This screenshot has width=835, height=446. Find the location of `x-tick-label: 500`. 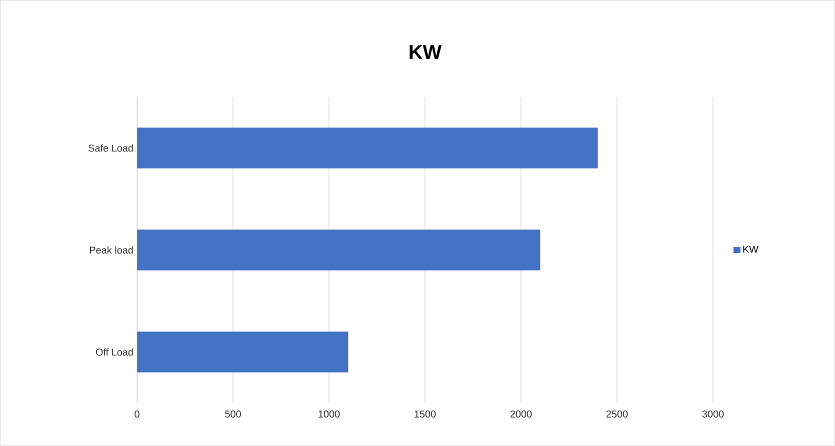

x-tick-label: 500 is located at coordinates (233, 414).